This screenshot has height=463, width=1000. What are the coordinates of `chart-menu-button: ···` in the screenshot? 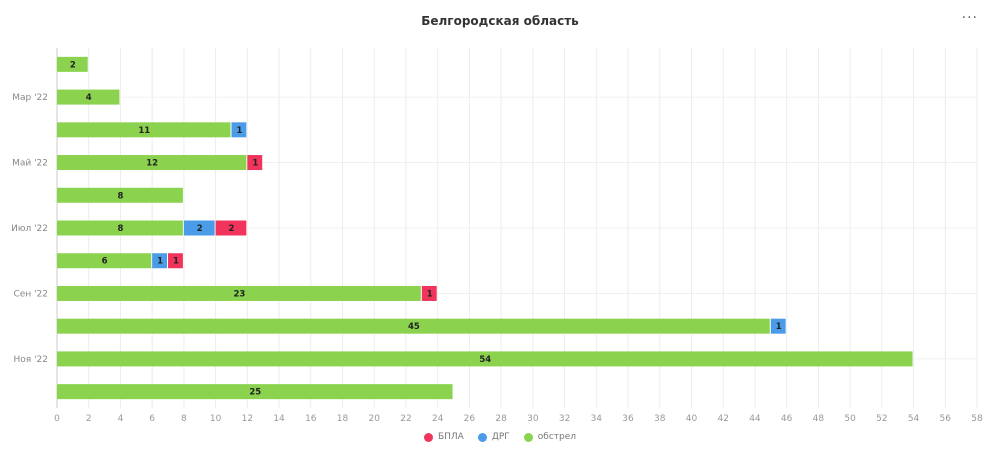 It's located at (969, 18).